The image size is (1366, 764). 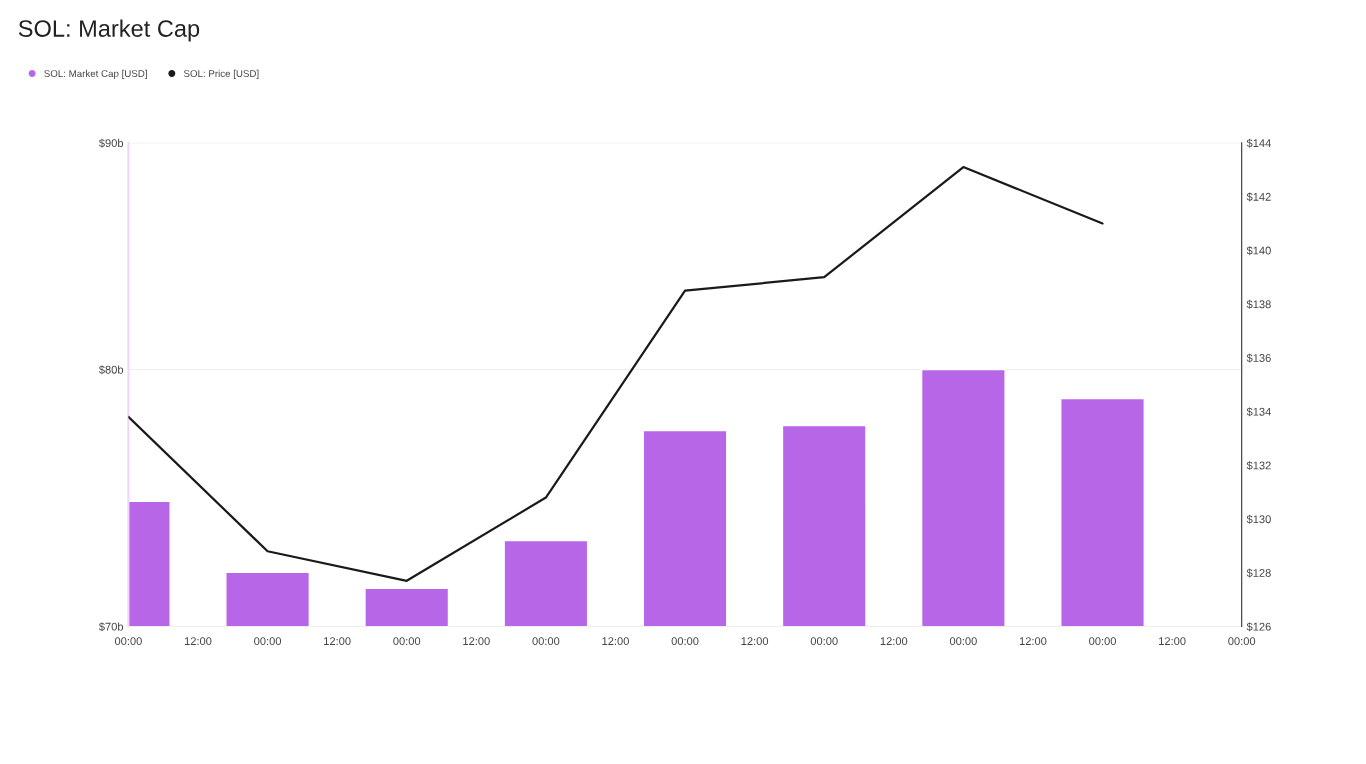 What do you see at coordinates (1258, 358) in the screenshot?
I see `y2-tick-label: $136` at bounding box center [1258, 358].